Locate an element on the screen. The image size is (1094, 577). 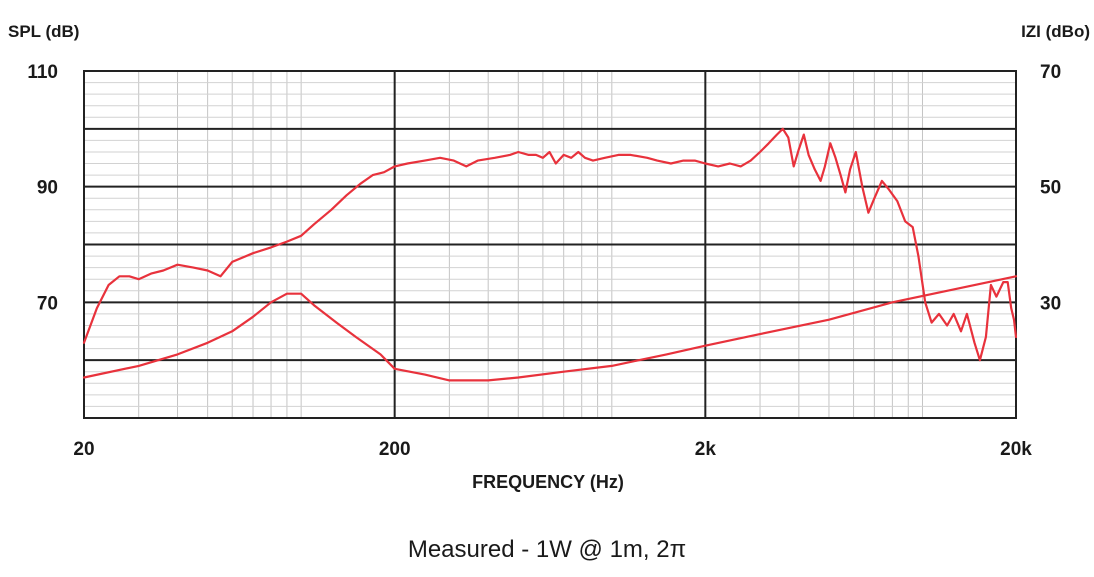
y-left-tick-label: 110 is located at coordinates (42, 72).